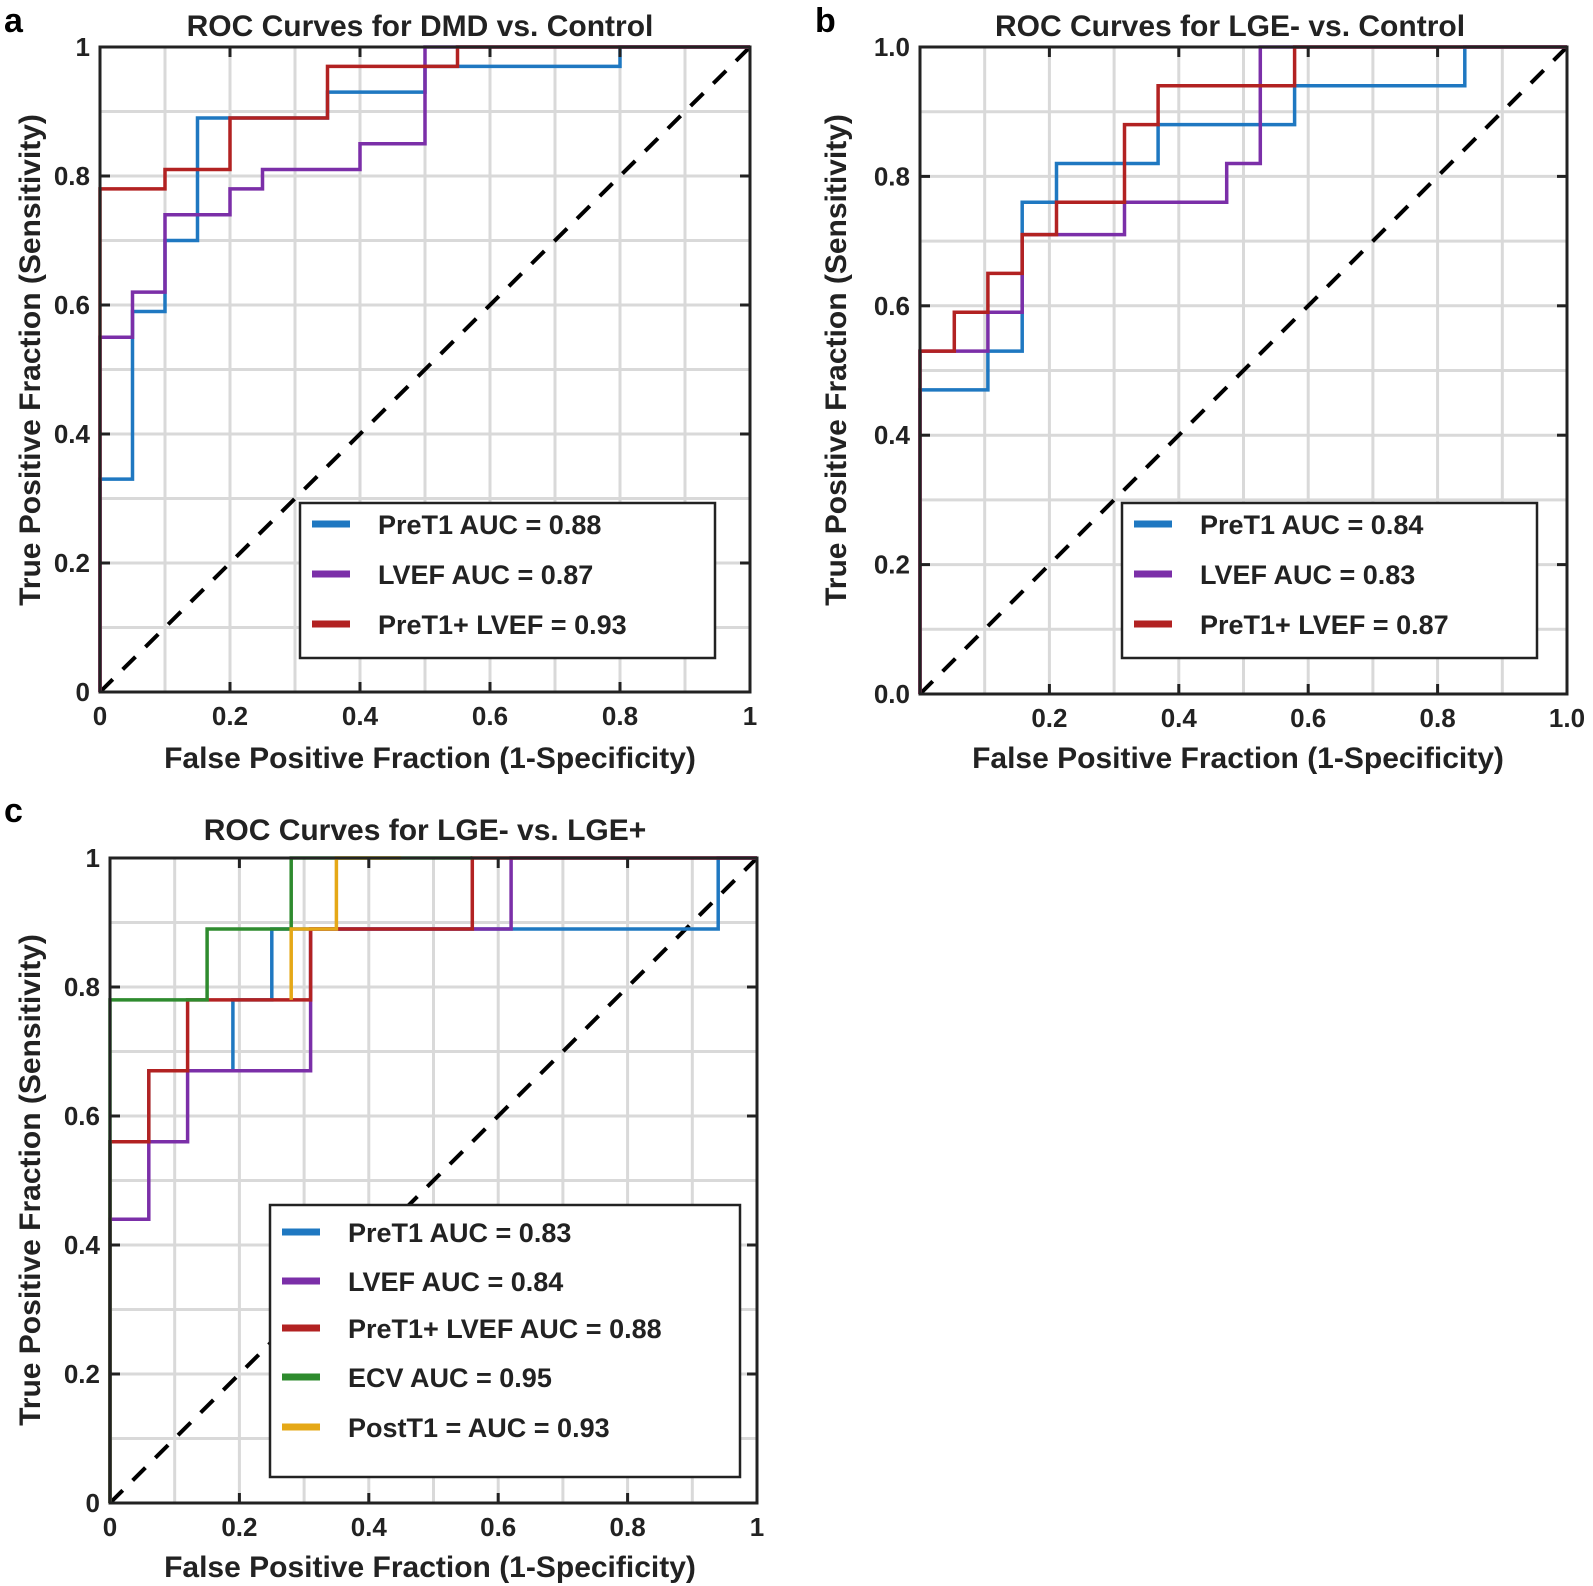 This screenshot has height=1586, width=1593. Describe the element at coordinates (505, 1329) in the screenshot. I see `legend-entry-label: PreT1+ LVEF AUC = 0.88` at that location.